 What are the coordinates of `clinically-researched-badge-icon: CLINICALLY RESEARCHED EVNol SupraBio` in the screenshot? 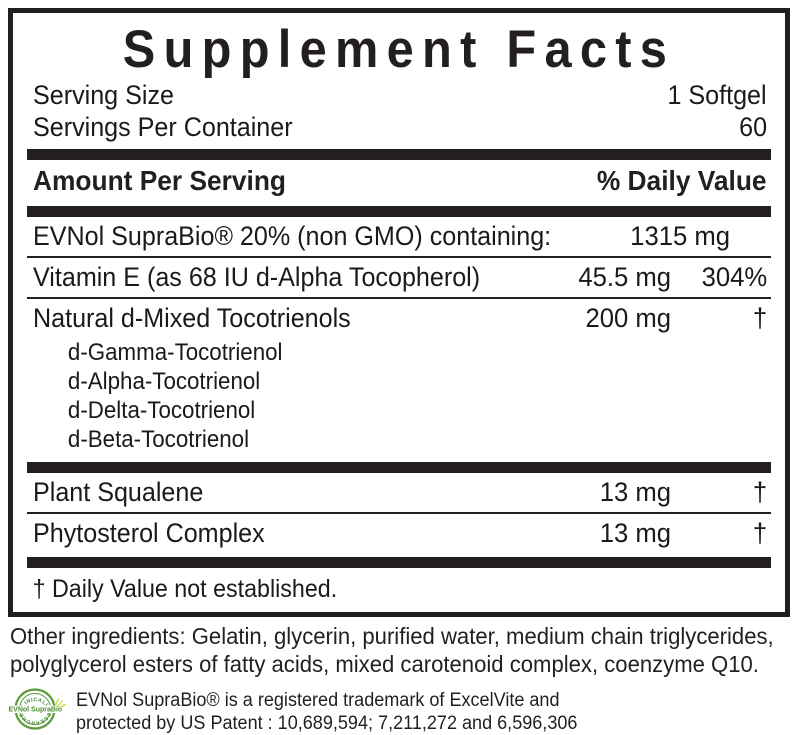 It's located at (37, 709).